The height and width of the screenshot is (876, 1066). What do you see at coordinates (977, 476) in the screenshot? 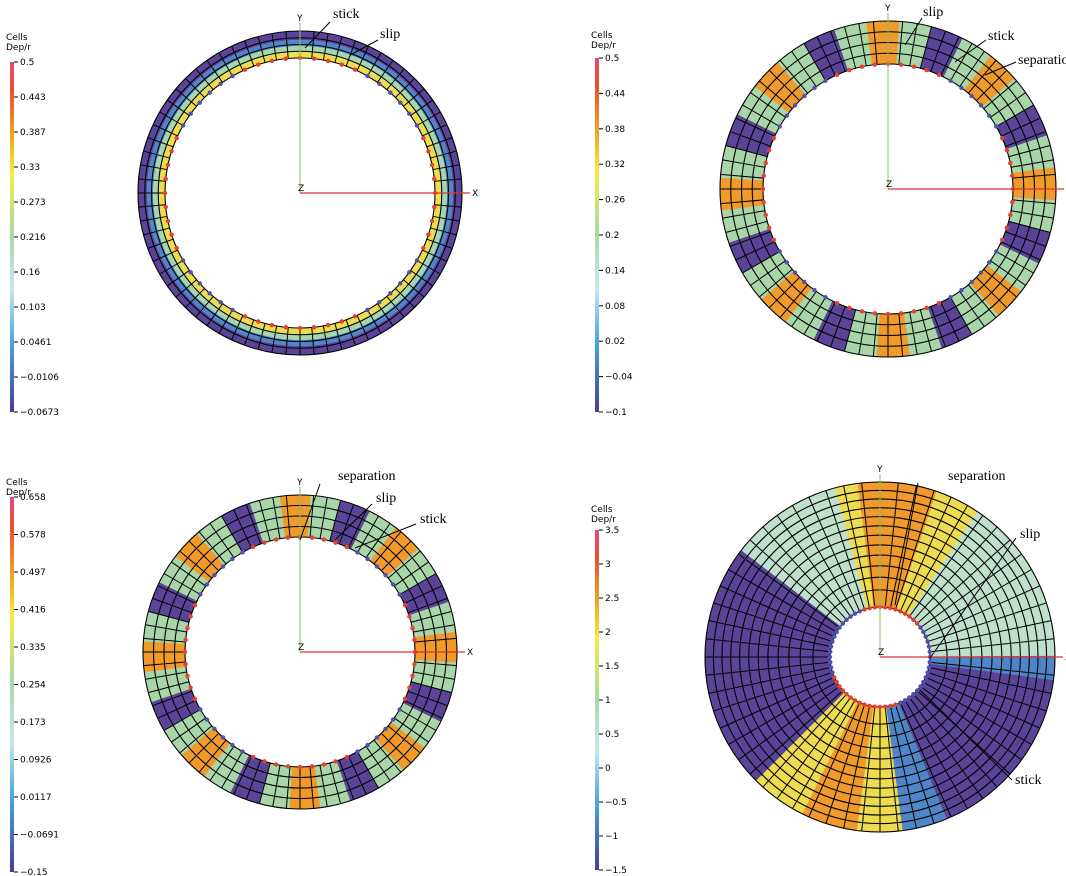
I see `annotation: separation` at bounding box center [977, 476].